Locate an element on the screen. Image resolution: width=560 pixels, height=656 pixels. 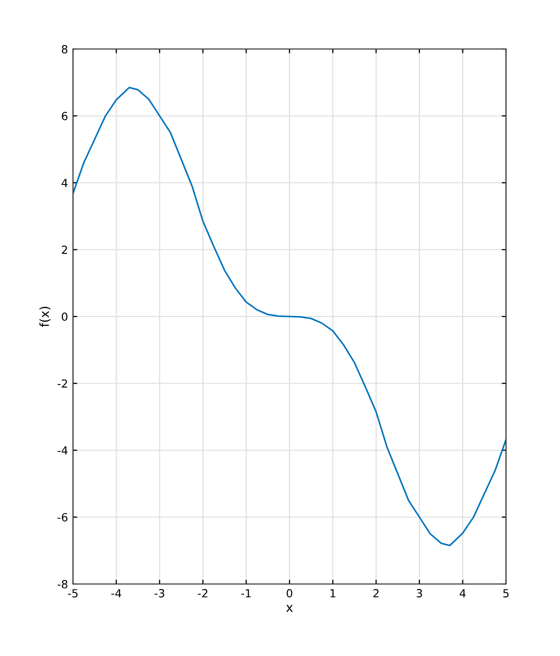
x-tick-label: -5 is located at coordinates (73, 593).